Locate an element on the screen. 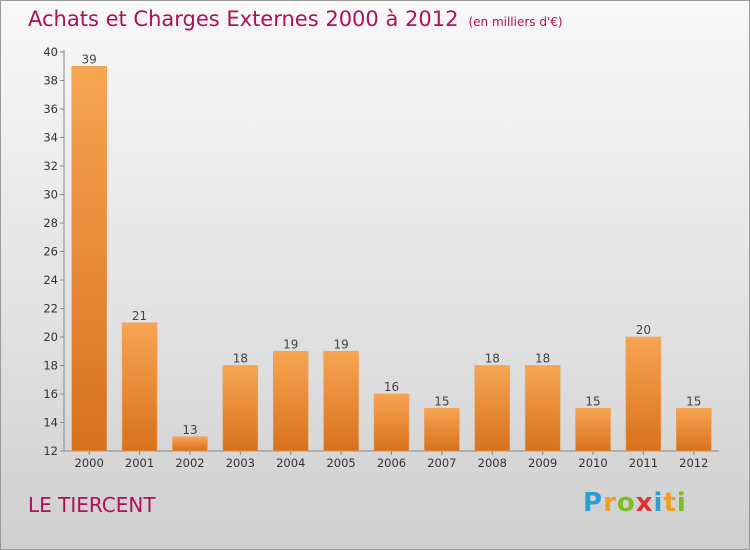 This screenshot has width=750, height=550. proxiti-logo: Proxiti is located at coordinates (635, 503).